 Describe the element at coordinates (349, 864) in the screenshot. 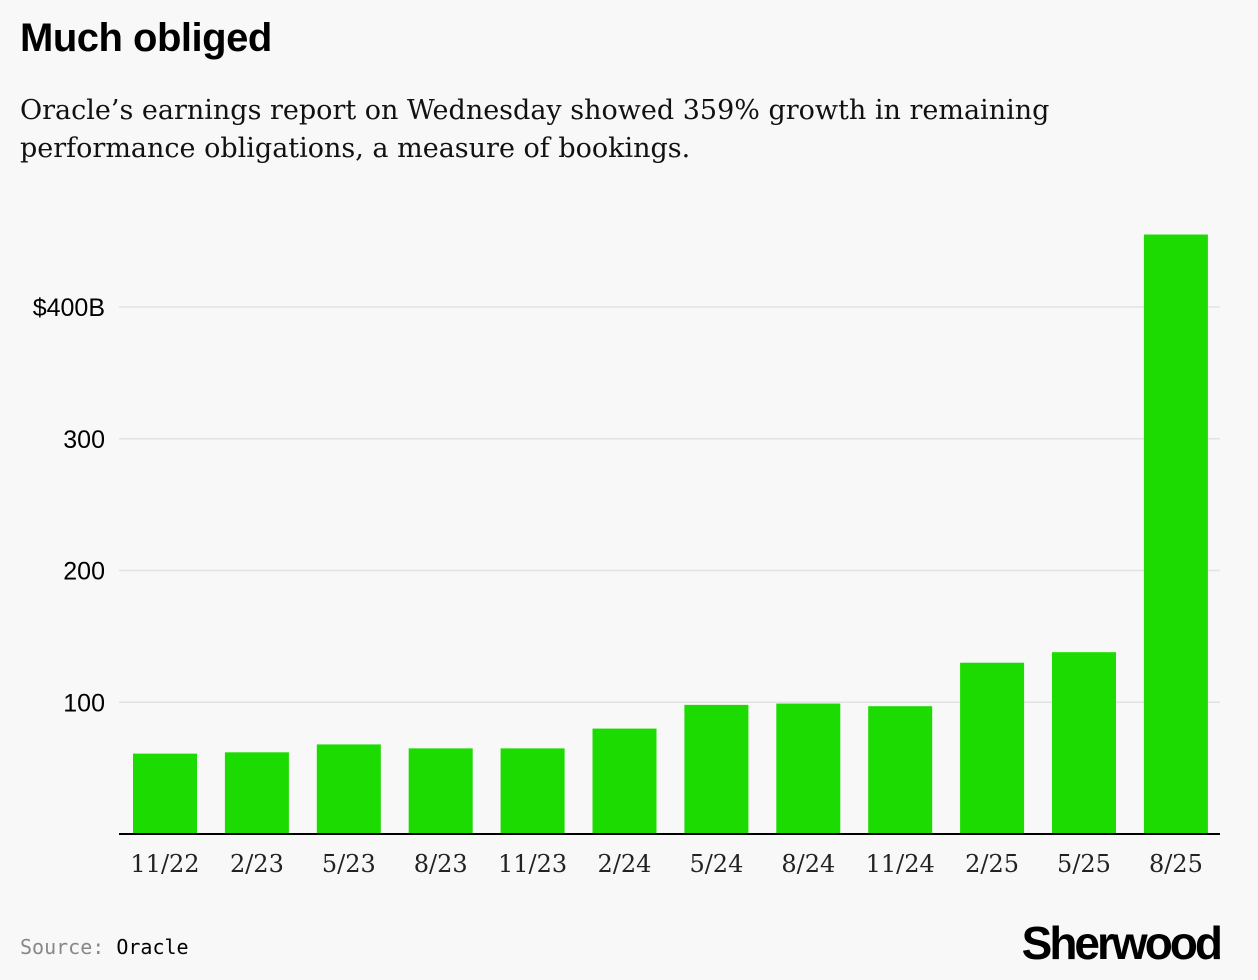

I see `x-tick-label: 5/23` at that location.